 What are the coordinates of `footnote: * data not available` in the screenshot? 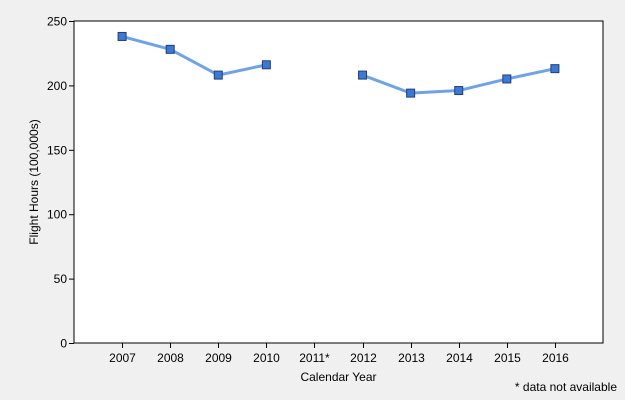 It's located at (566, 387).